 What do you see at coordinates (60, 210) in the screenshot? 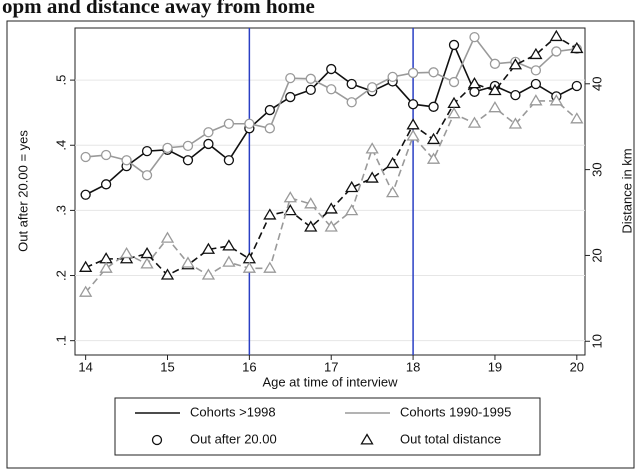
I see `y-tick-label: .3` at bounding box center [60, 210].